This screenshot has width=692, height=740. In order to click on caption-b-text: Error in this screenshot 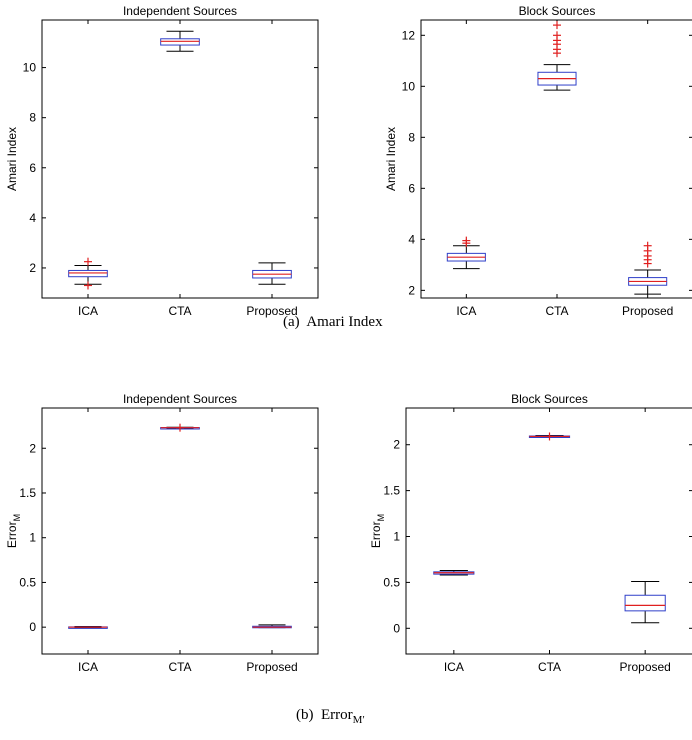, I will do `click(337, 715)`.